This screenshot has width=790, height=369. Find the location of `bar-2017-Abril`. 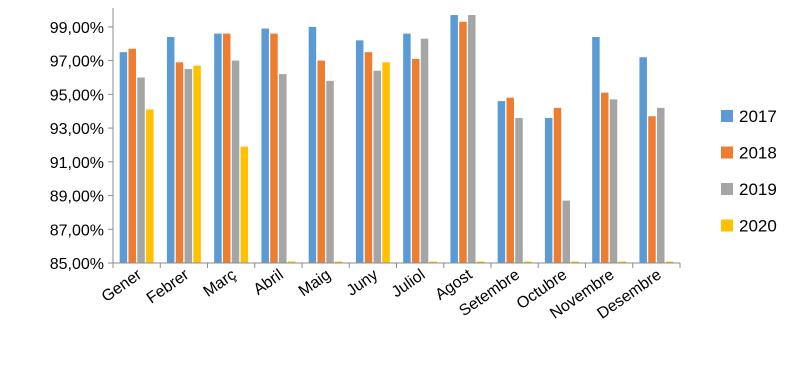

bar-2017-Abril is located at coordinates (265, 145).